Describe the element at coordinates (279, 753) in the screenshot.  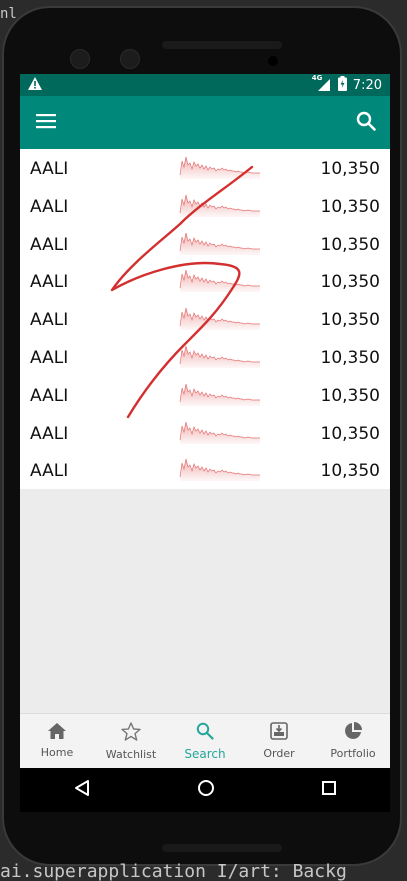
I see `nav-item-label: Order` at that location.